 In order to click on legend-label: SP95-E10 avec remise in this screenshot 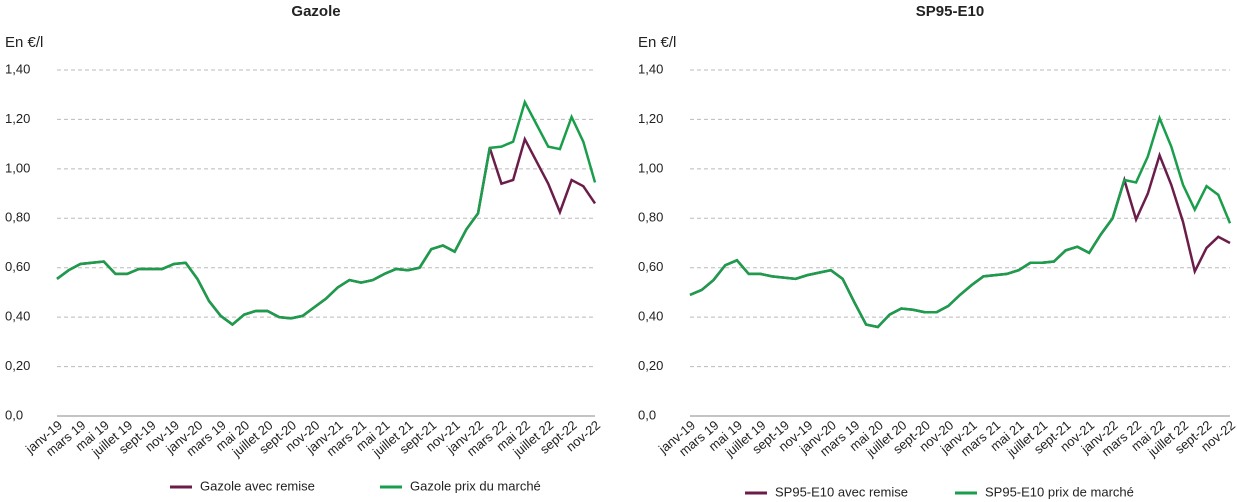, I will do `click(841, 491)`.